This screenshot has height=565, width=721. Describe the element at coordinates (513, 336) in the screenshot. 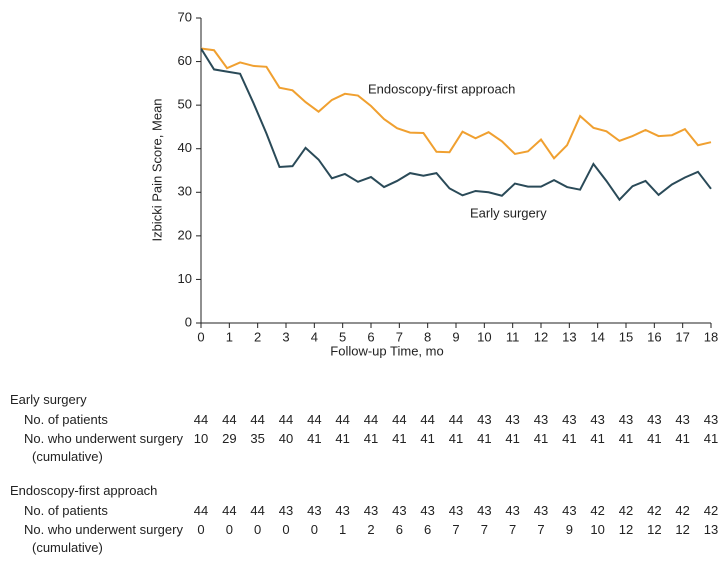

I see `x-tick-label: 11` at that location.